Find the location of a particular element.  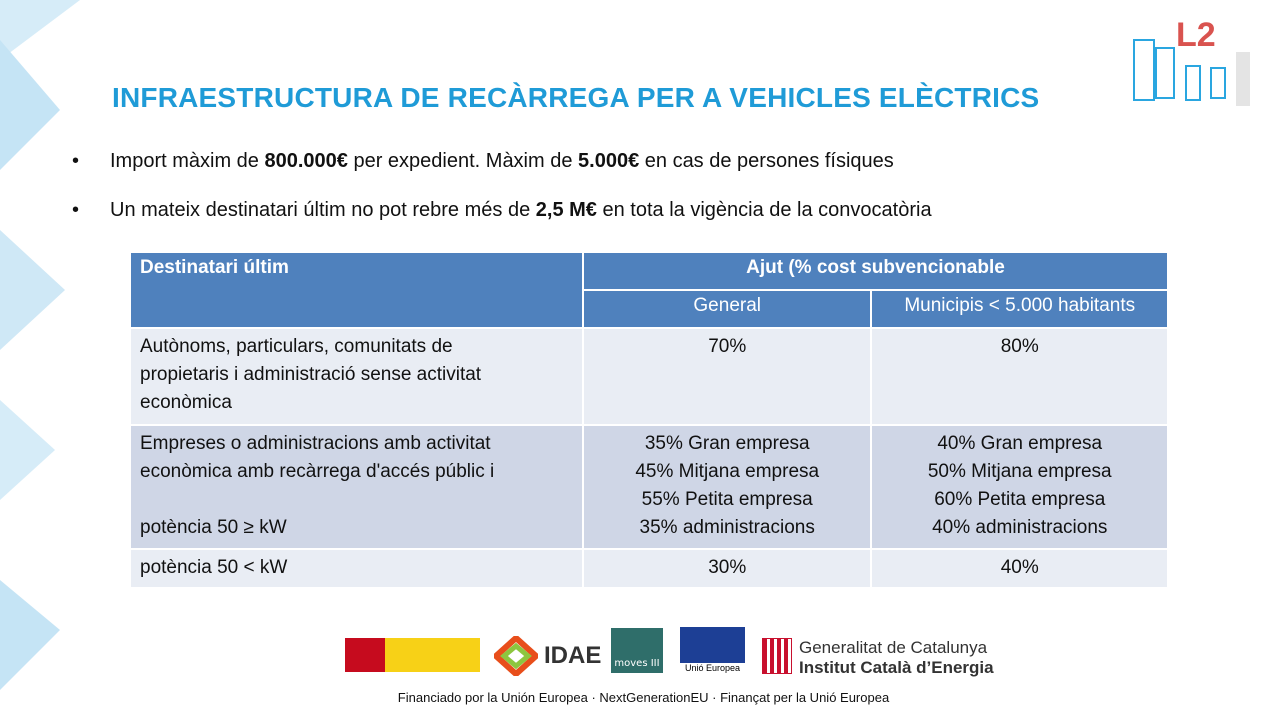

cell-line is located at coordinates (356, 500).